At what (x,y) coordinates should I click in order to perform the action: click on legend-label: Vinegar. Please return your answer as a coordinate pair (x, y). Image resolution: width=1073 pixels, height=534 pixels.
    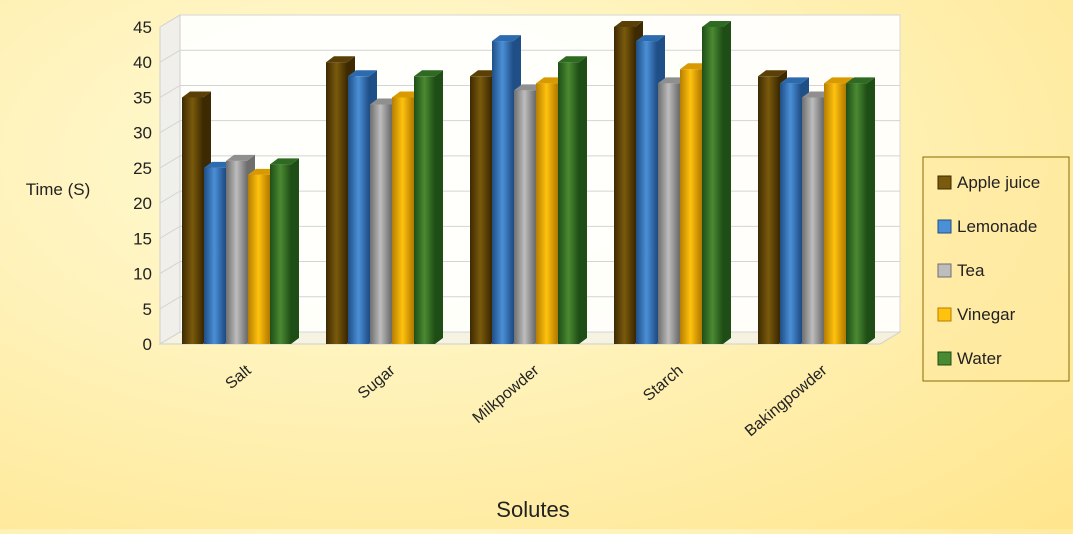
    Looking at the image, I should click on (986, 314).